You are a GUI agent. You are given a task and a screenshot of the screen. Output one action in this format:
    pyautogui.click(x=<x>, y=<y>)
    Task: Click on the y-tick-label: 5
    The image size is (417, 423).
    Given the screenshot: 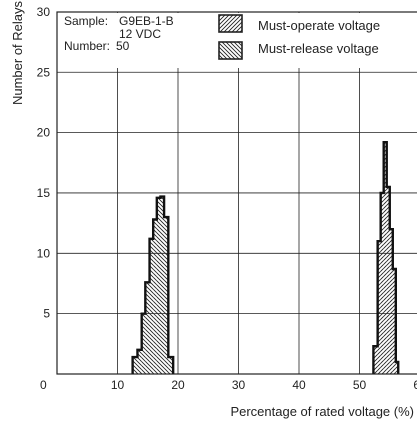 What is the action you would take?
    pyautogui.click(x=46, y=314)
    